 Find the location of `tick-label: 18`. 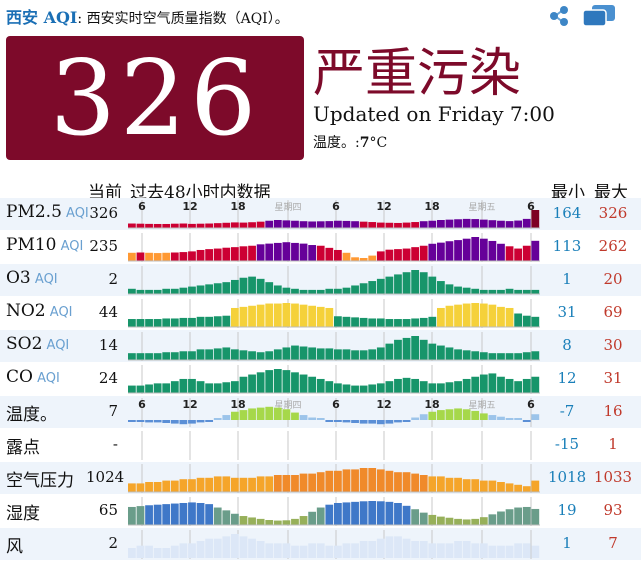

tick-label: 18 is located at coordinates (237, 206).